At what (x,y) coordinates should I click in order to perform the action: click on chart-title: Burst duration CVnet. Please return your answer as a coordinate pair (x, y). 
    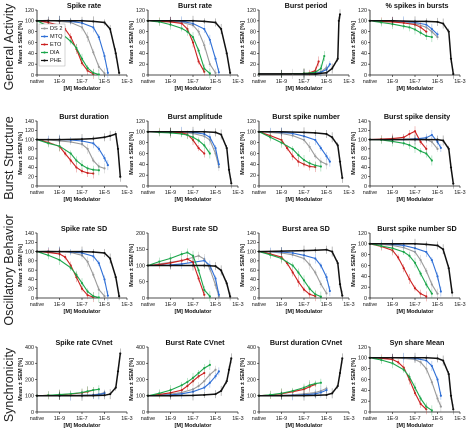
    Looking at the image, I should click on (306, 342).